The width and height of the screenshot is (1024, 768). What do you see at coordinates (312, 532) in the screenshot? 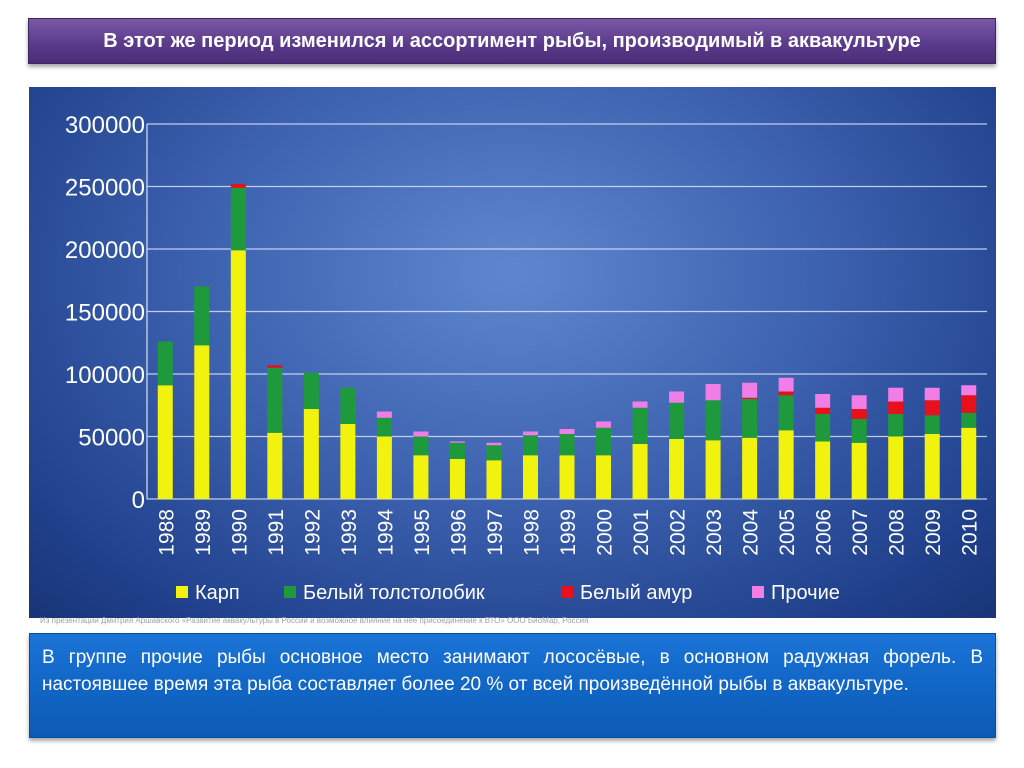
I see `x-tick-label: 1992` at bounding box center [312, 532].